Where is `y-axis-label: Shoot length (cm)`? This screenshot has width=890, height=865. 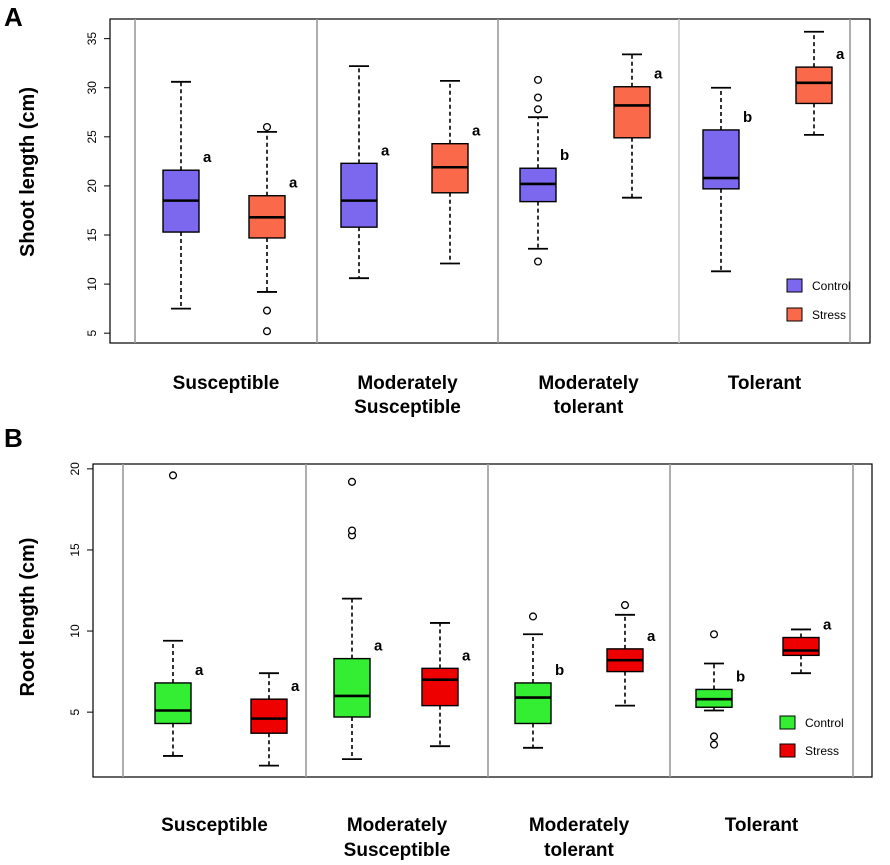 y-axis-label: Shoot length (cm) is located at coordinates (28, 172).